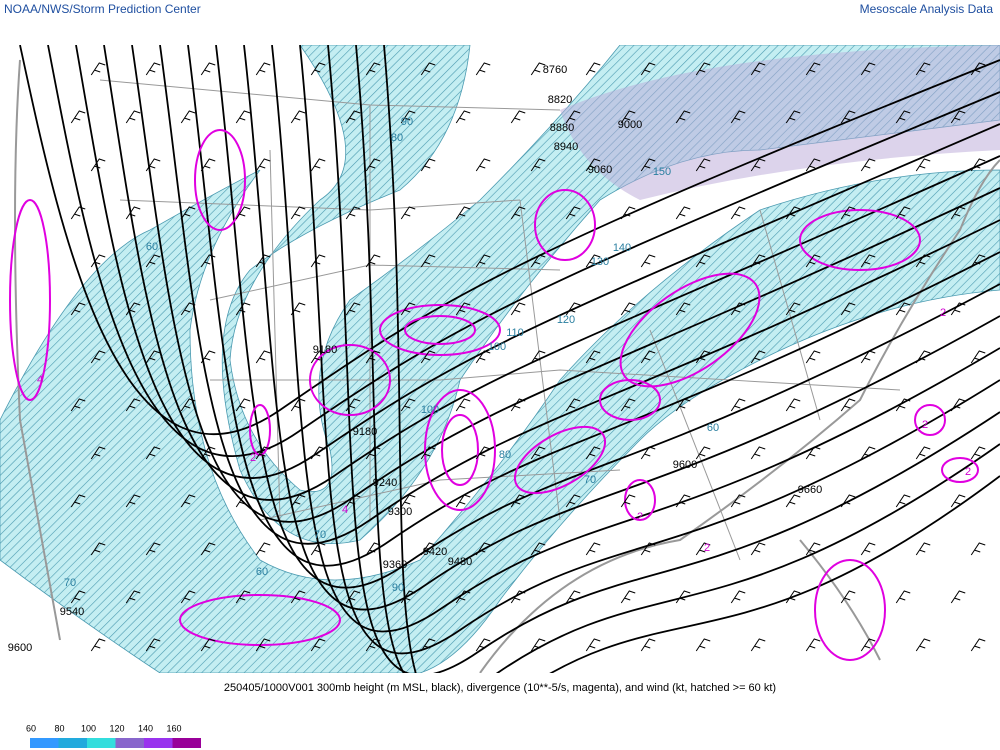 The image size is (1000, 750). I want to click on iotach-labels: 100, so click(430, 410).